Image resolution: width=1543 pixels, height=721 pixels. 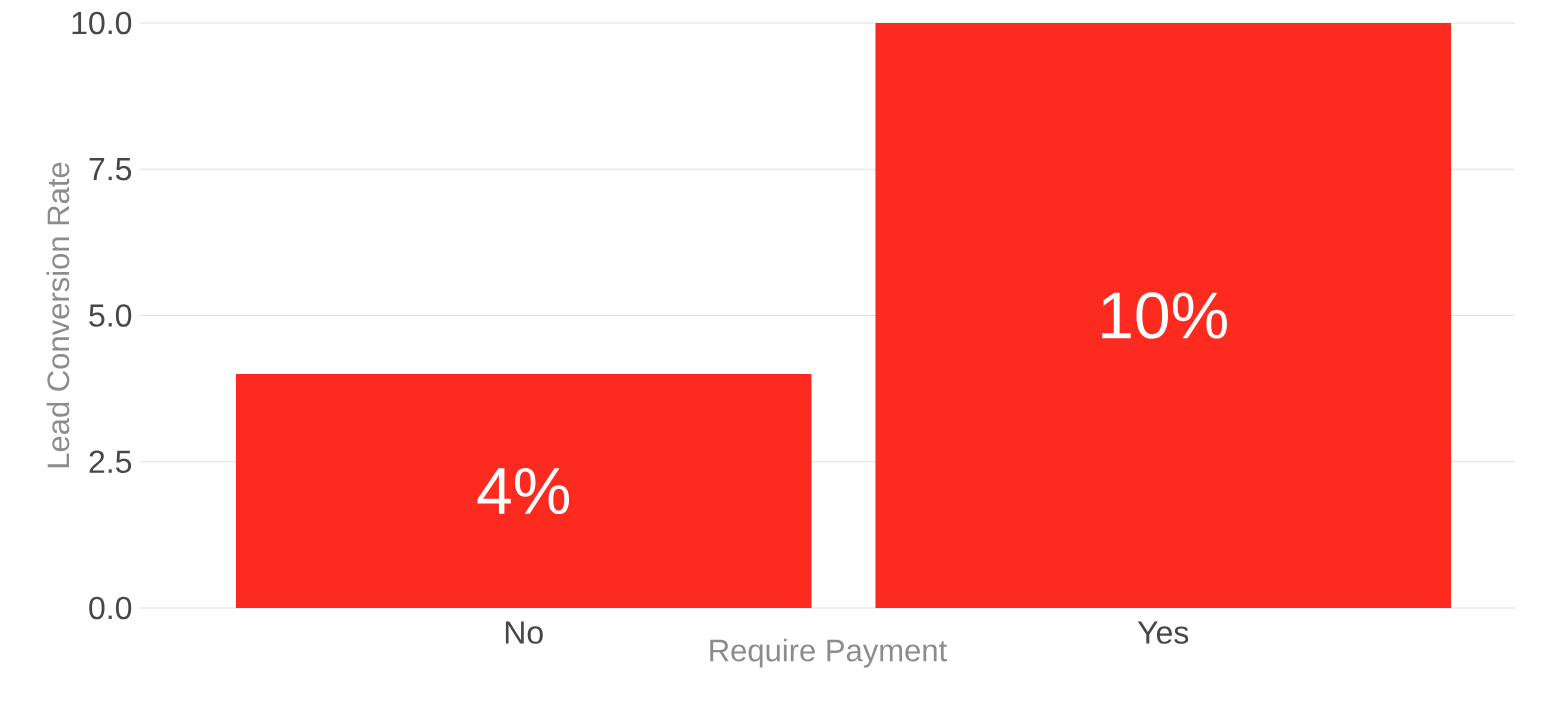 I want to click on y-axis-title: Lead Conversion Rate, so click(x=58, y=315).